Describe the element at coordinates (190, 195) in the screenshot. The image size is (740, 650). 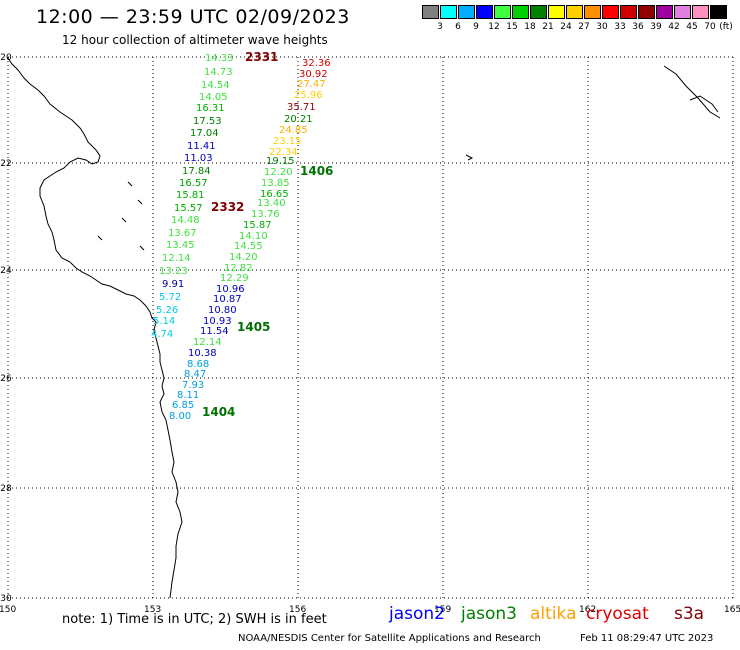
I see `wave-height-reading: 15.81` at that location.